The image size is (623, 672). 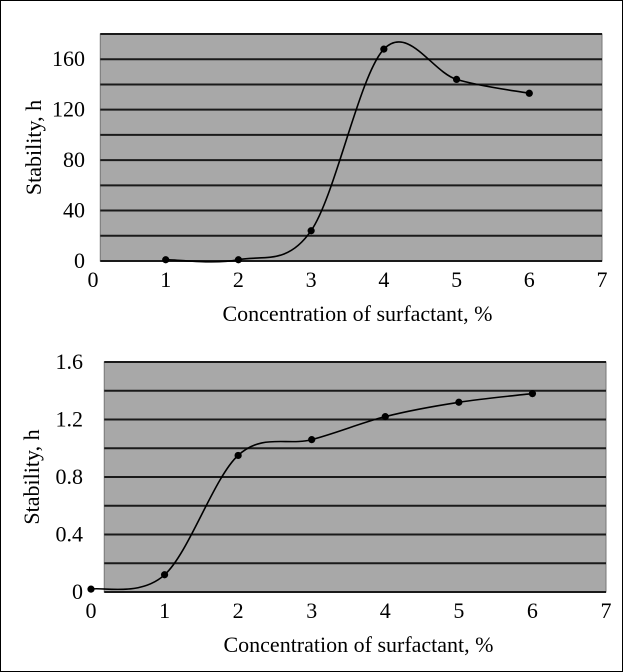 I want to click on y-tick-label: 160, so click(x=68, y=58).